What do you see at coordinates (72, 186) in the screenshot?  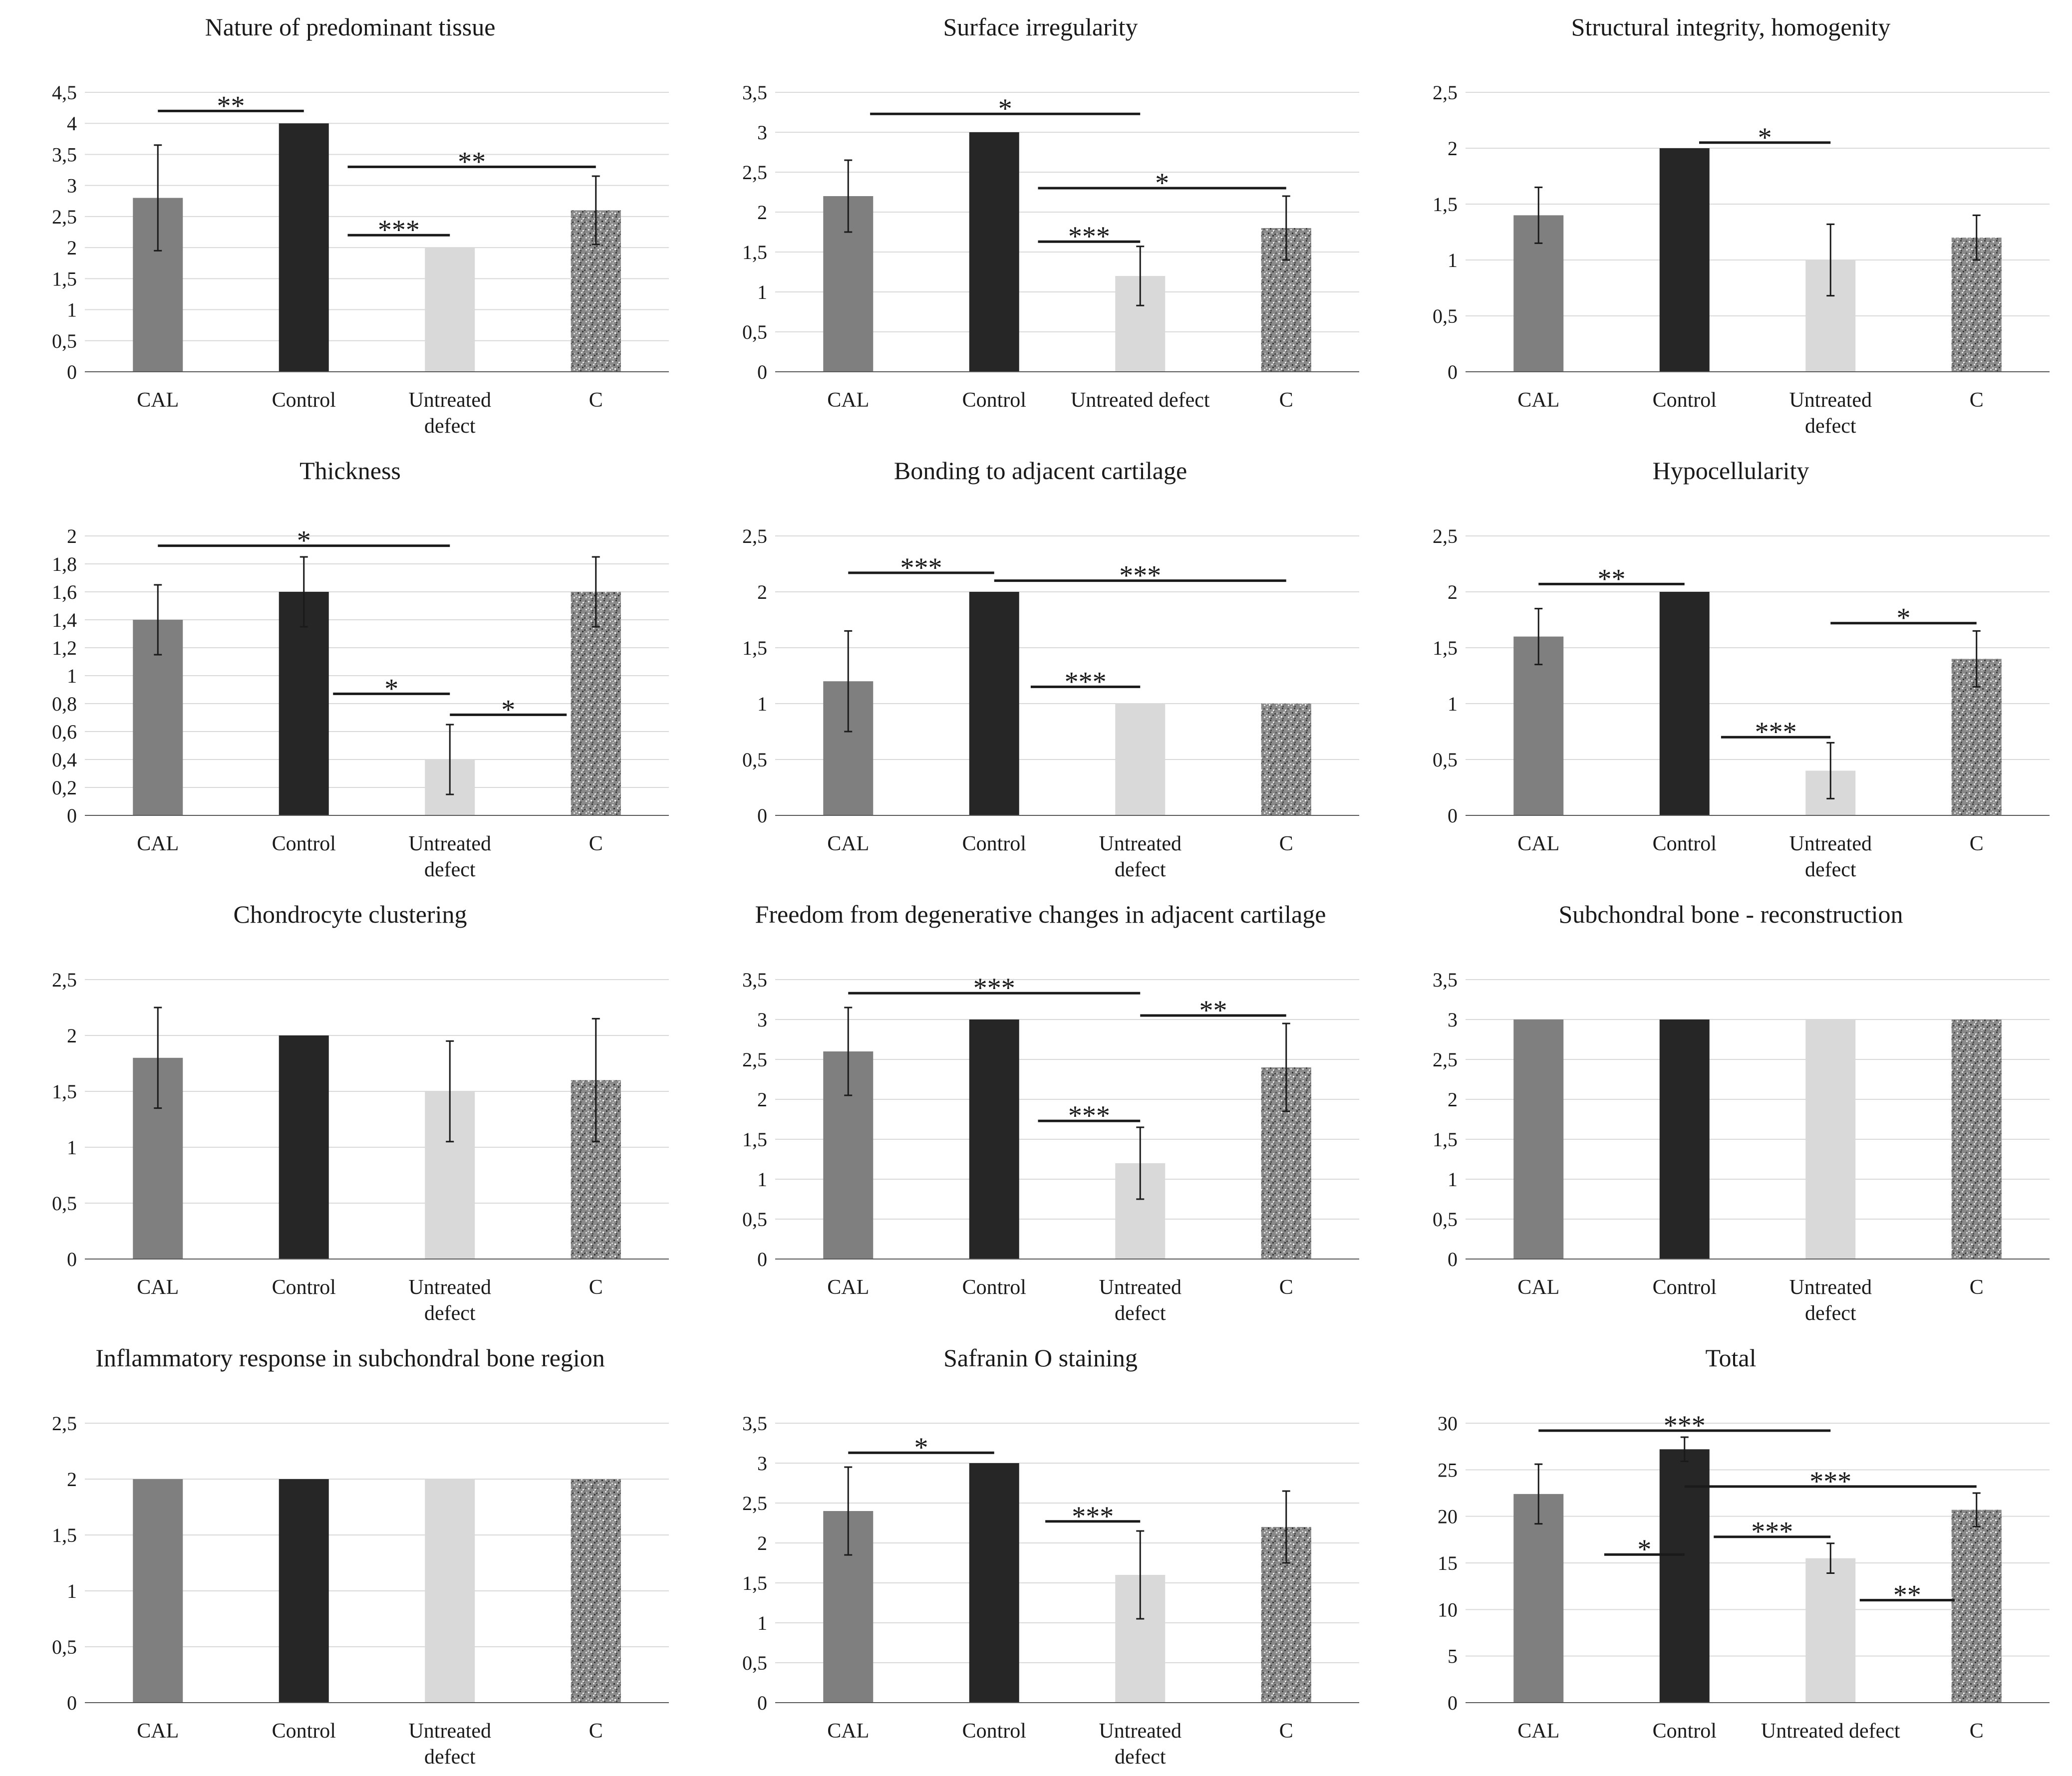 I see `y-tick-label: 3` at bounding box center [72, 186].